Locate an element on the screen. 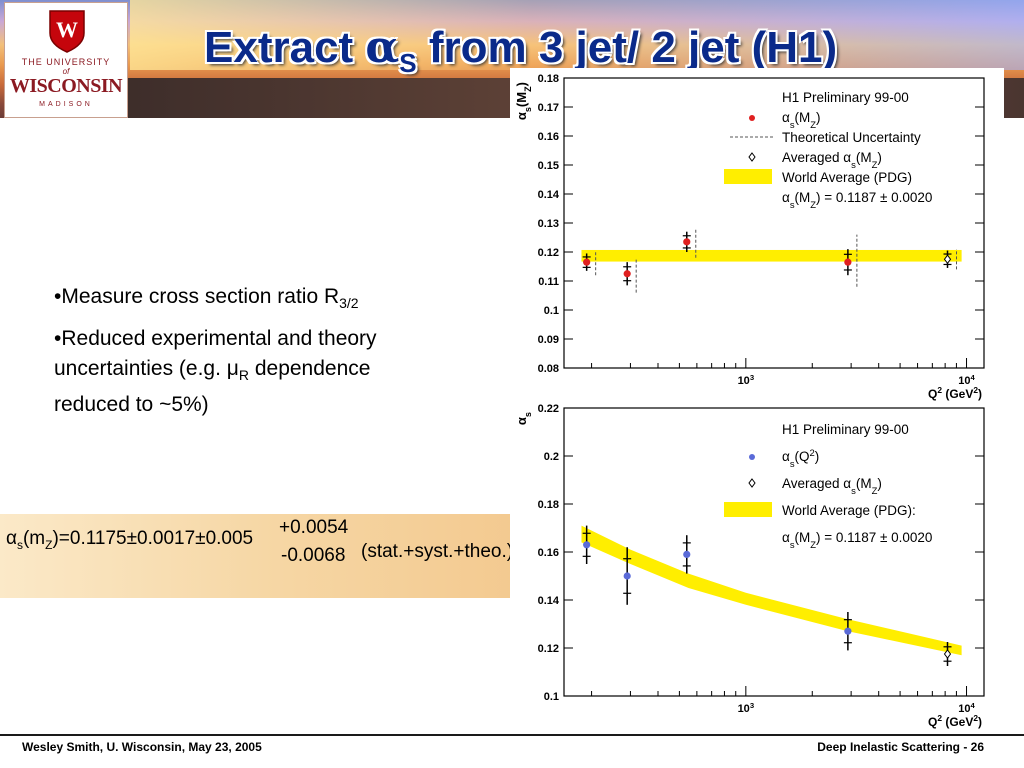  slide-title: Extract αS from 3 jet/ 2 jet (H1) is located at coordinates (520, 50).